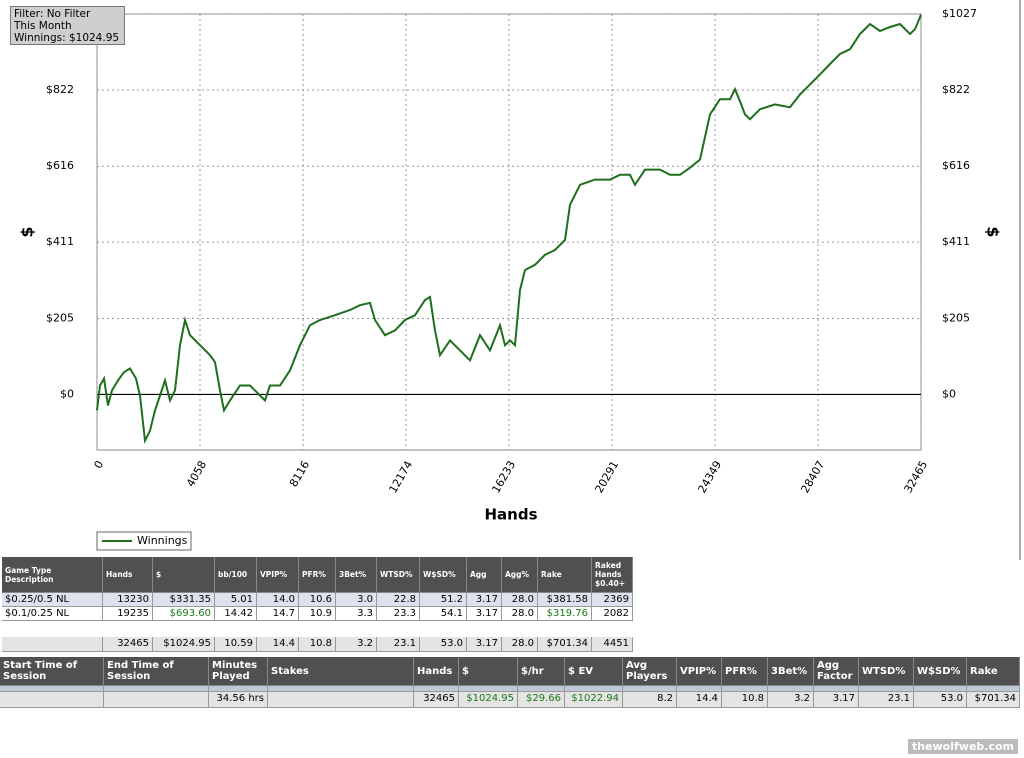  What do you see at coordinates (27, 231) in the screenshot?
I see `y-axis-label: $` at bounding box center [27, 231].